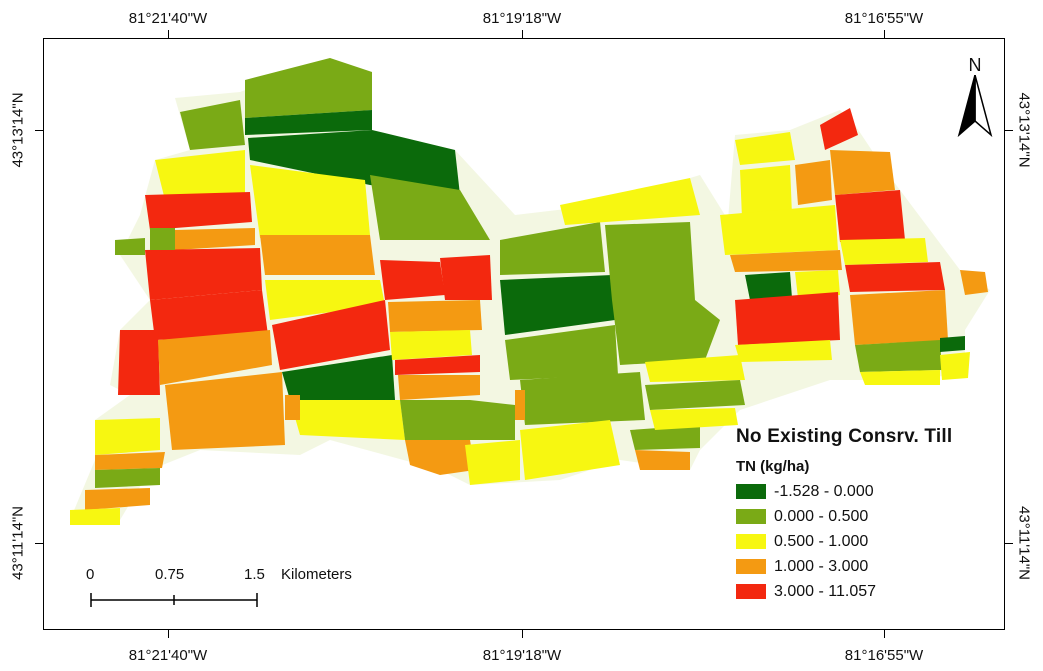 This screenshot has height=671, width=1043. Describe the element at coordinates (975, 106) in the screenshot. I see `north-arrow-icon` at that location.